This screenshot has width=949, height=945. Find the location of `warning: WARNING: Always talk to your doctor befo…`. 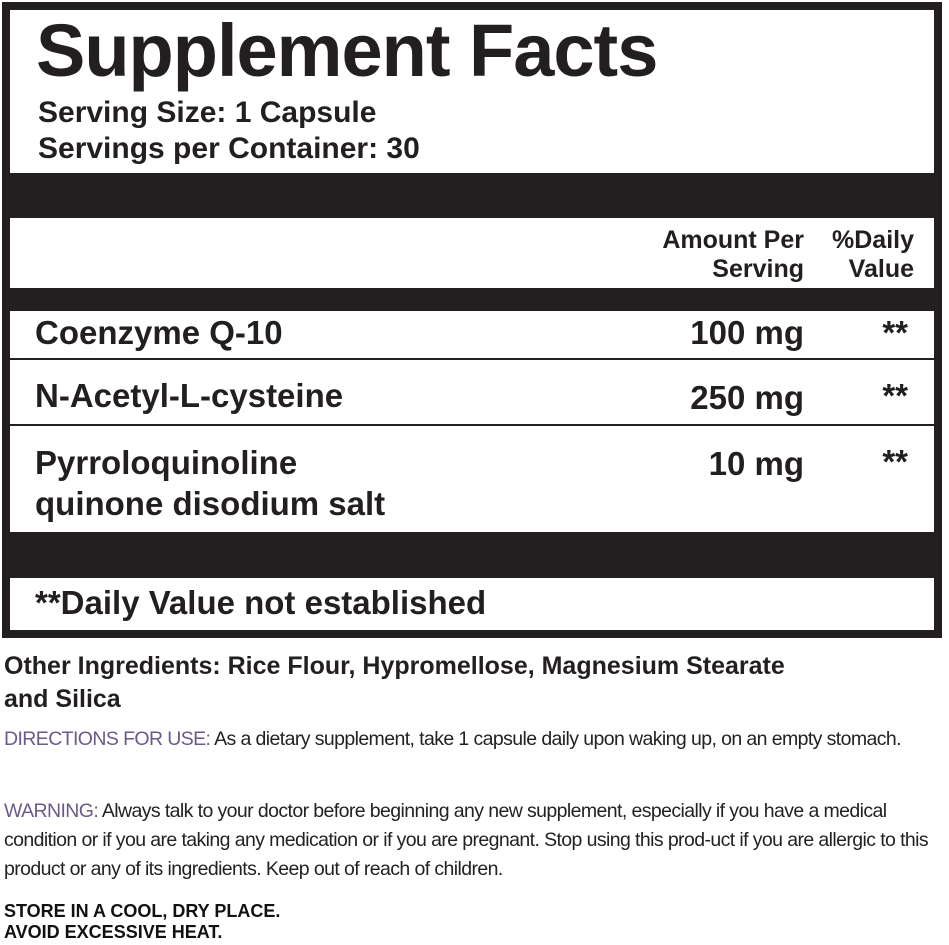

warning: WARNING: Always talk to your doctor befo… is located at coordinates (474, 840).